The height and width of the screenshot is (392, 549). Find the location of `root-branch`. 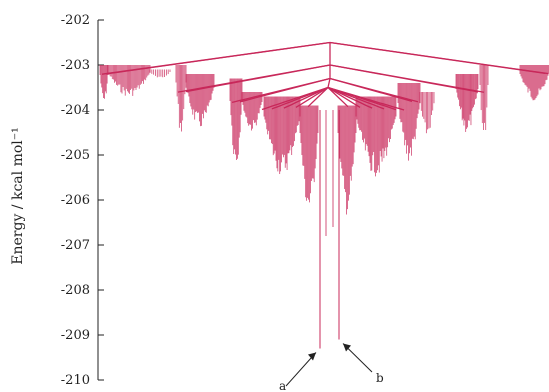

root-branch is located at coordinates (439, 58).